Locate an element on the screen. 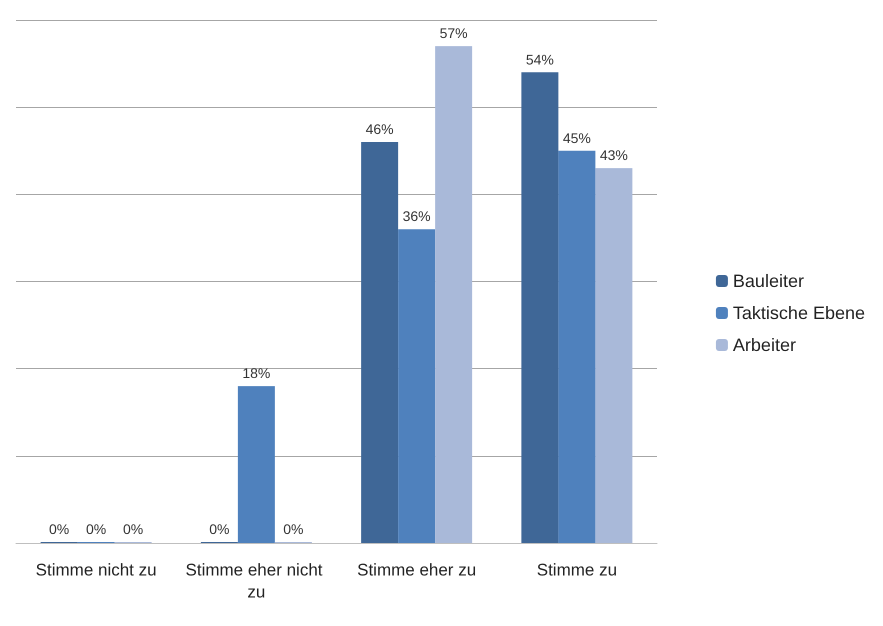 This screenshot has width=883, height=626. legend-label: Bauleiter is located at coordinates (768, 281).